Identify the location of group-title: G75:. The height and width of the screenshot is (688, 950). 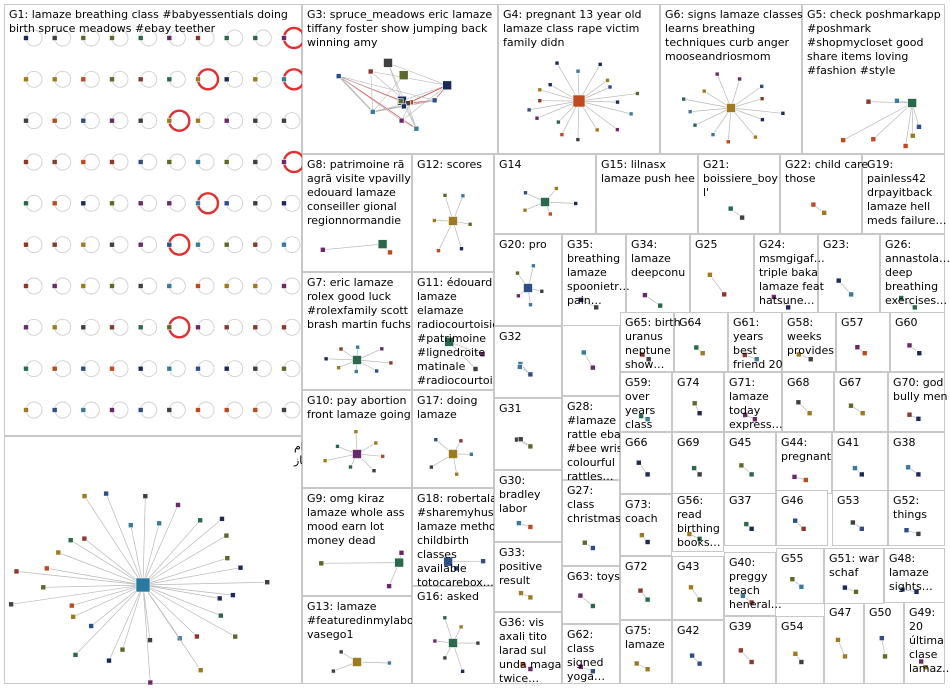
(638, 630).